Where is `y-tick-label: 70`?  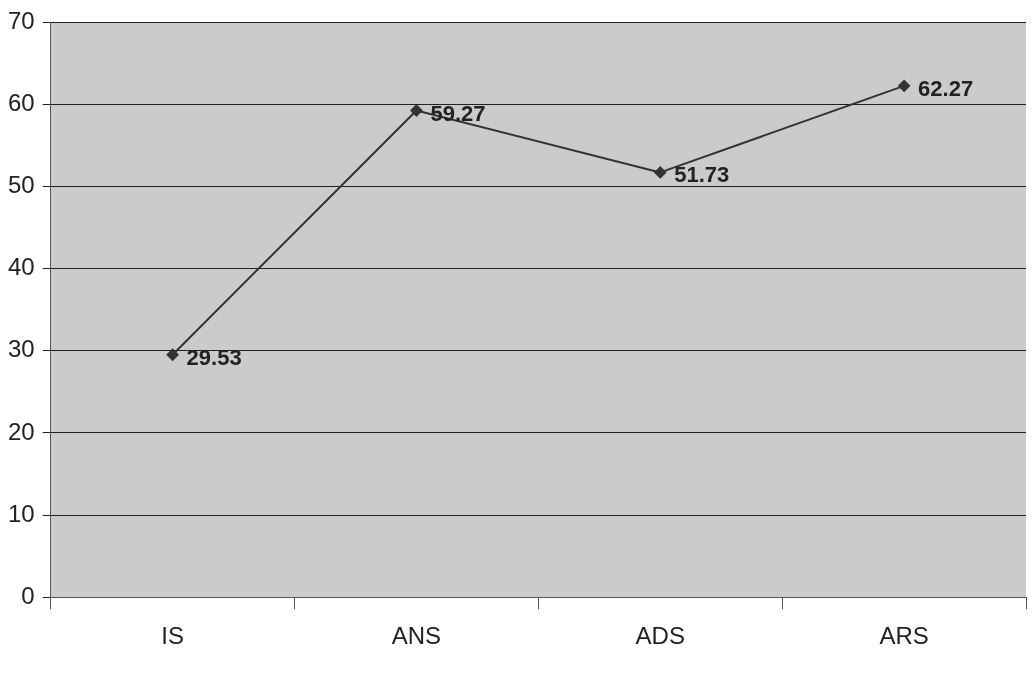
y-tick-label: 70 is located at coordinates (21, 21).